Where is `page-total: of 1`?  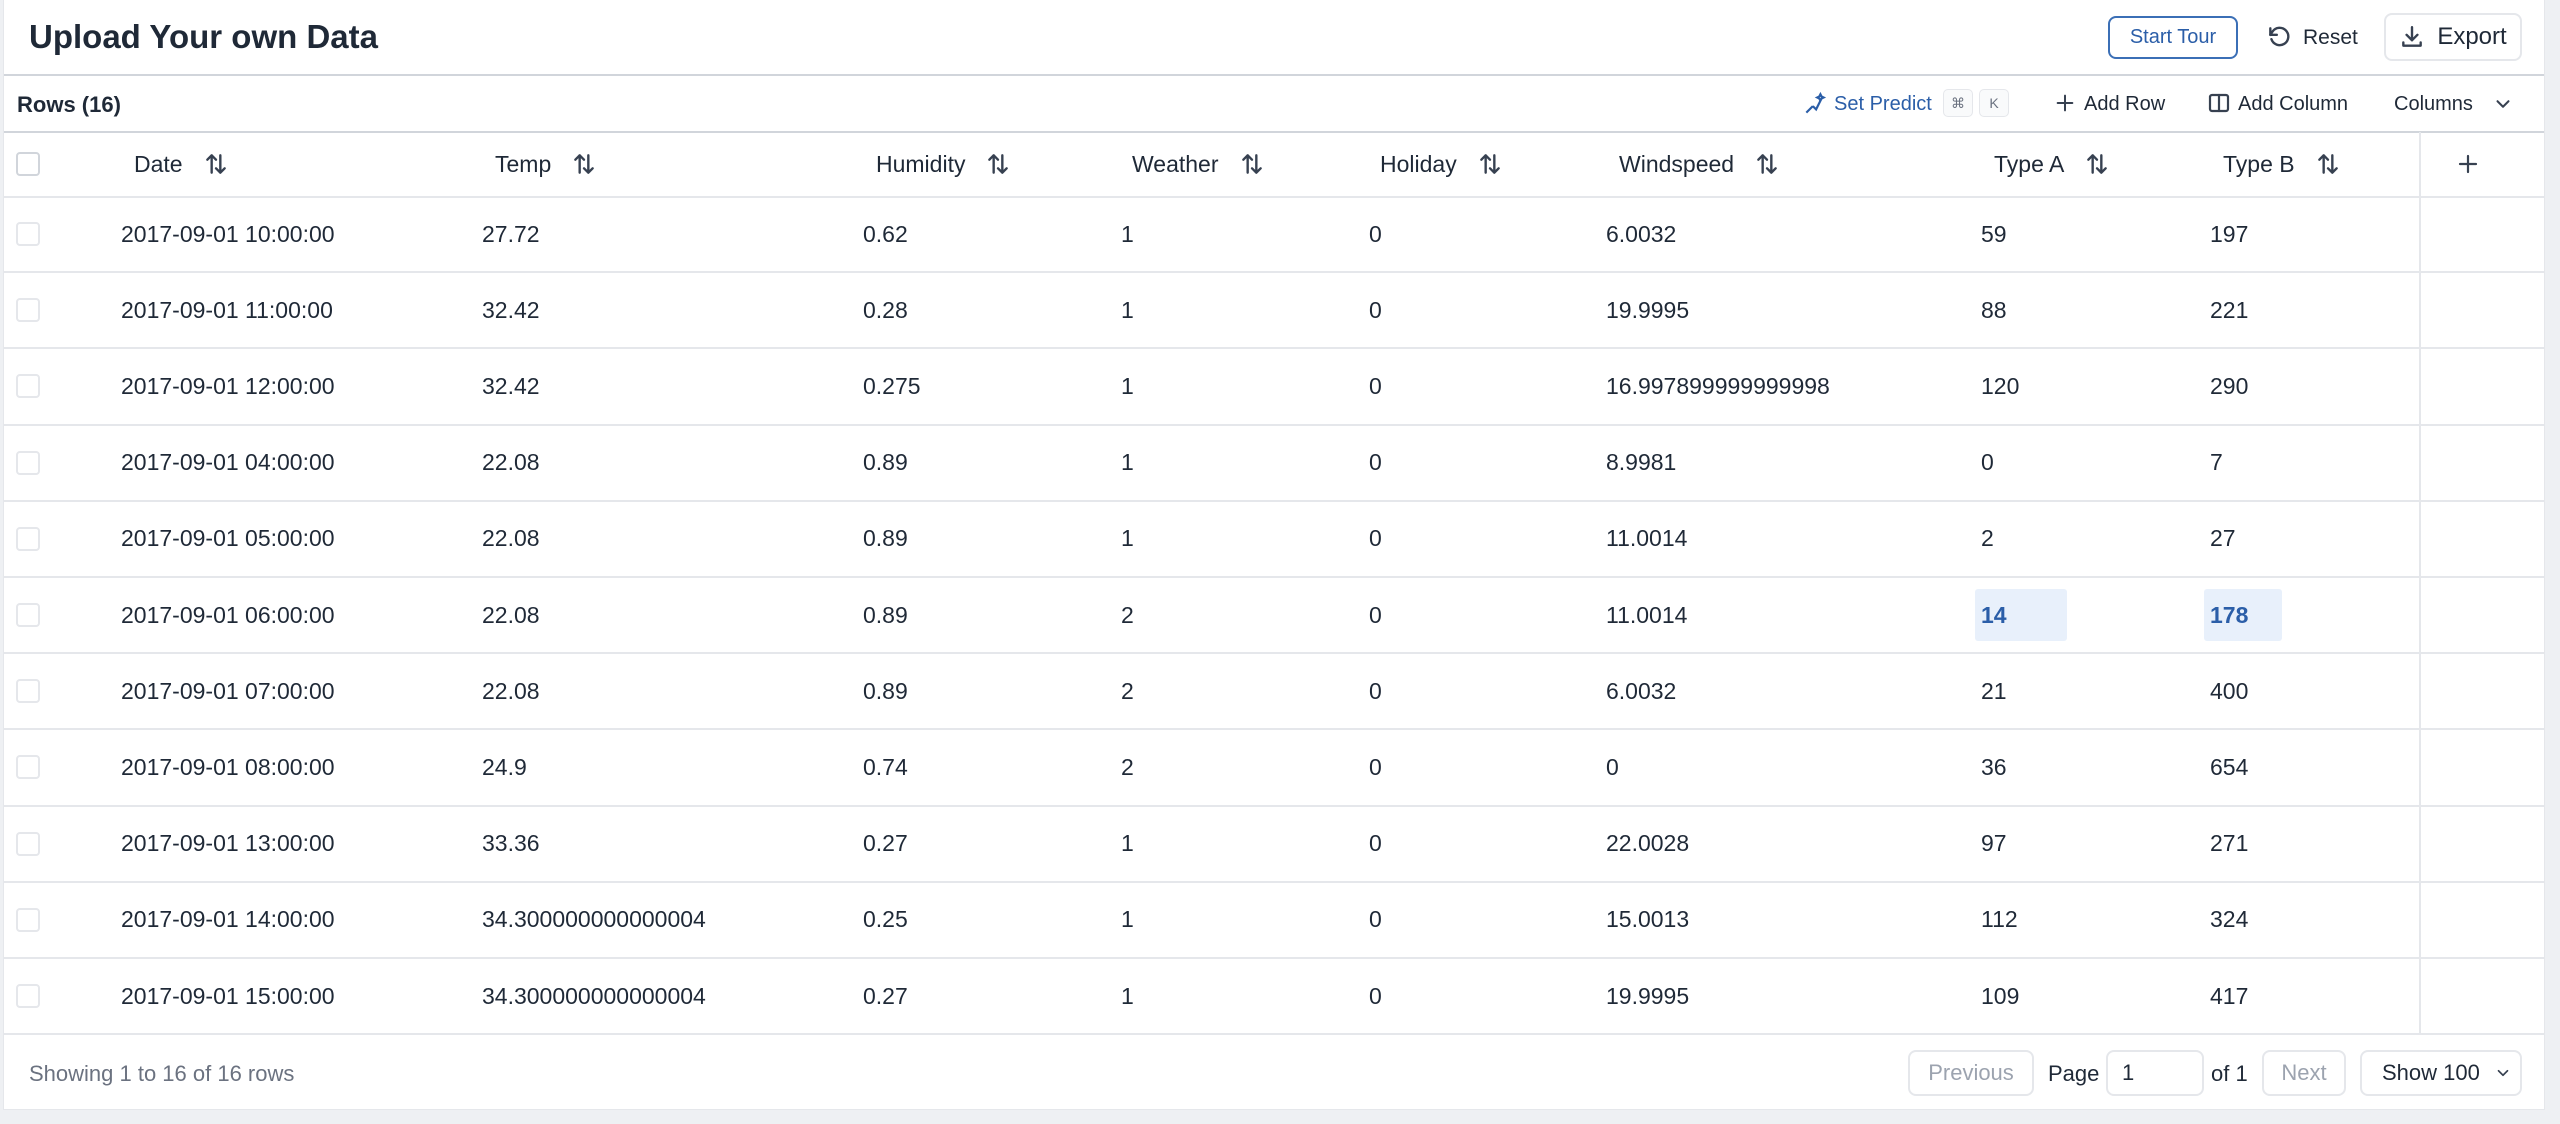 page-total: of 1 is located at coordinates (2229, 1073).